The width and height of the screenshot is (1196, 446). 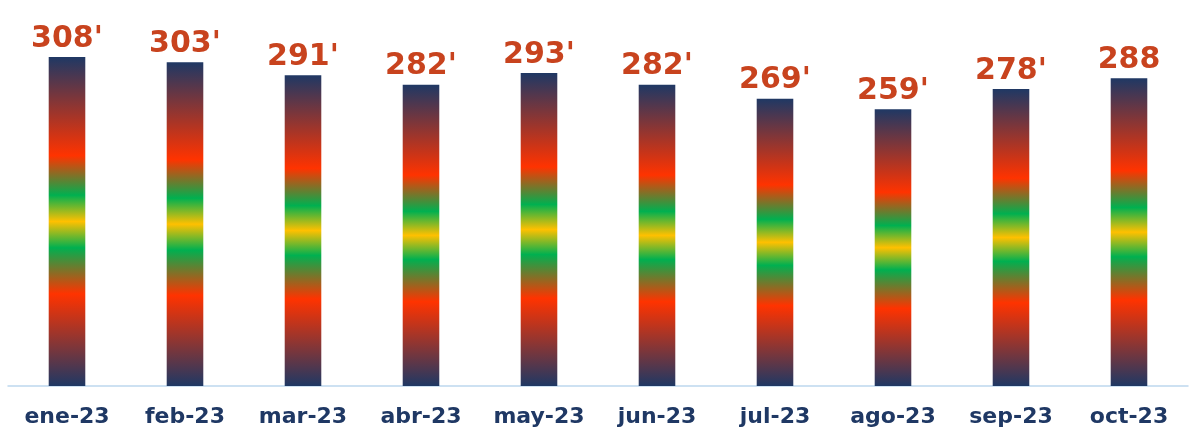 What do you see at coordinates (893, 415) in the screenshot?
I see `x-tick-label: ago-23` at bounding box center [893, 415].